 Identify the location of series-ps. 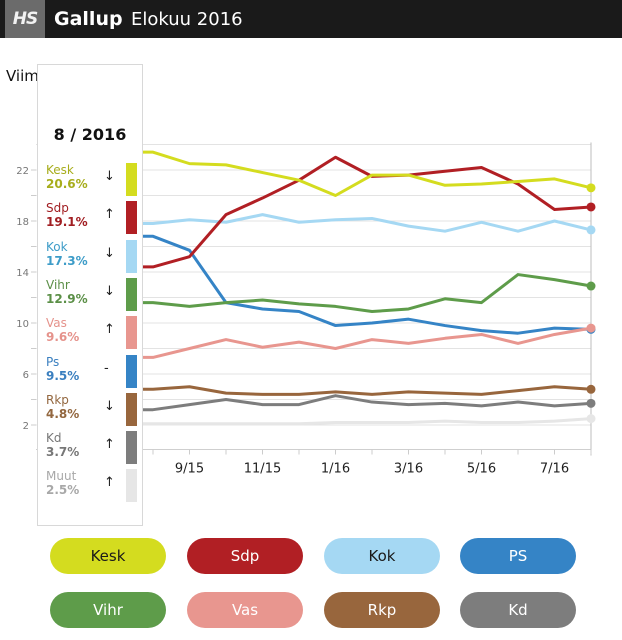
(367, 284).